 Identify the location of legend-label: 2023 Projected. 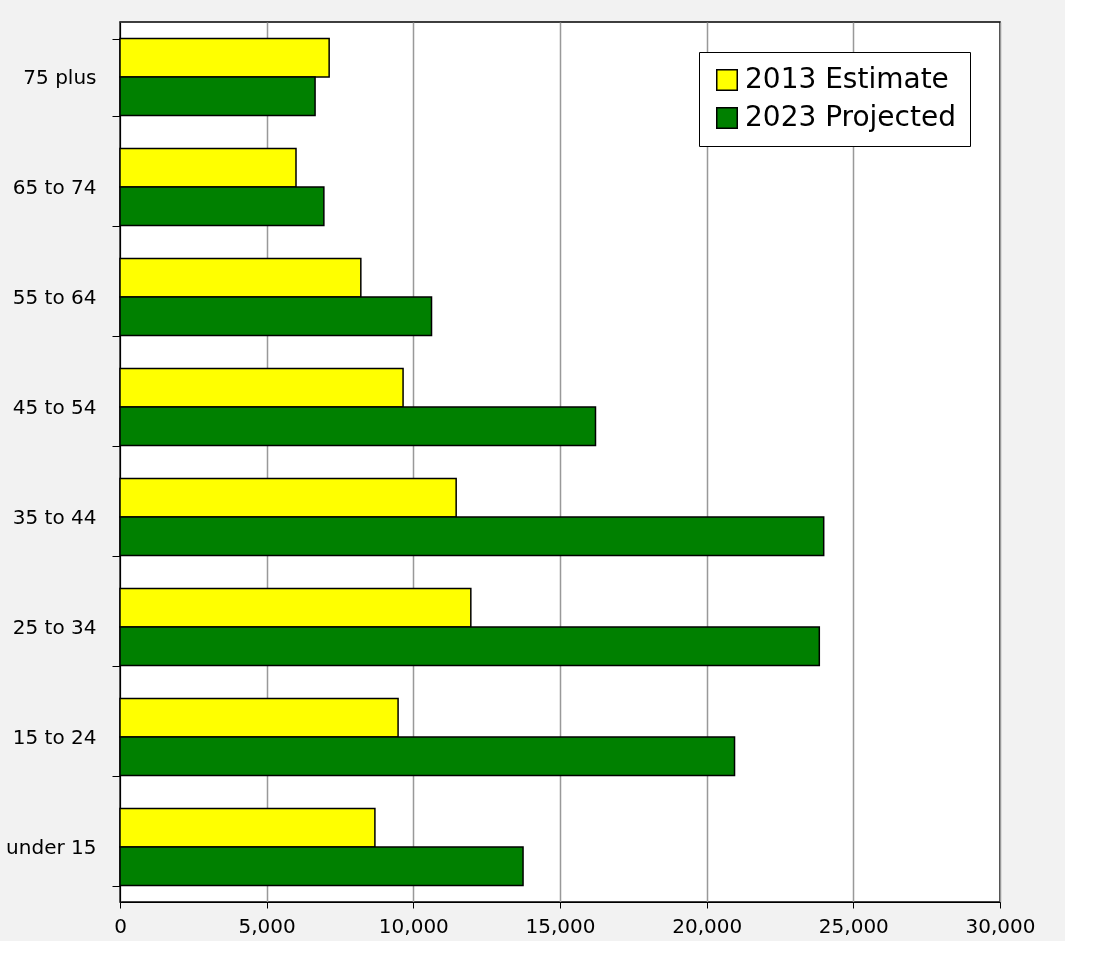
(850, 116).